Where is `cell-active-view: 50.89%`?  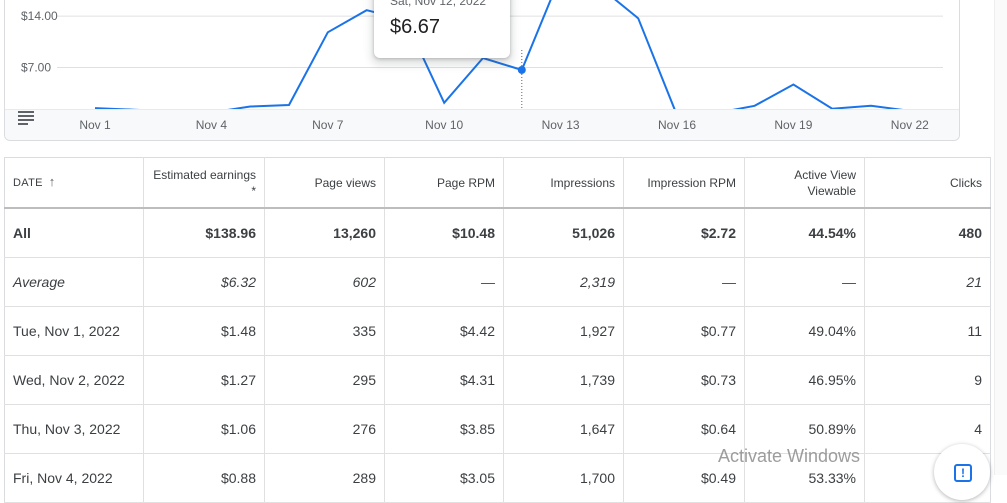
cell-active-view: 50.89% is located at coordinates (804, 429).